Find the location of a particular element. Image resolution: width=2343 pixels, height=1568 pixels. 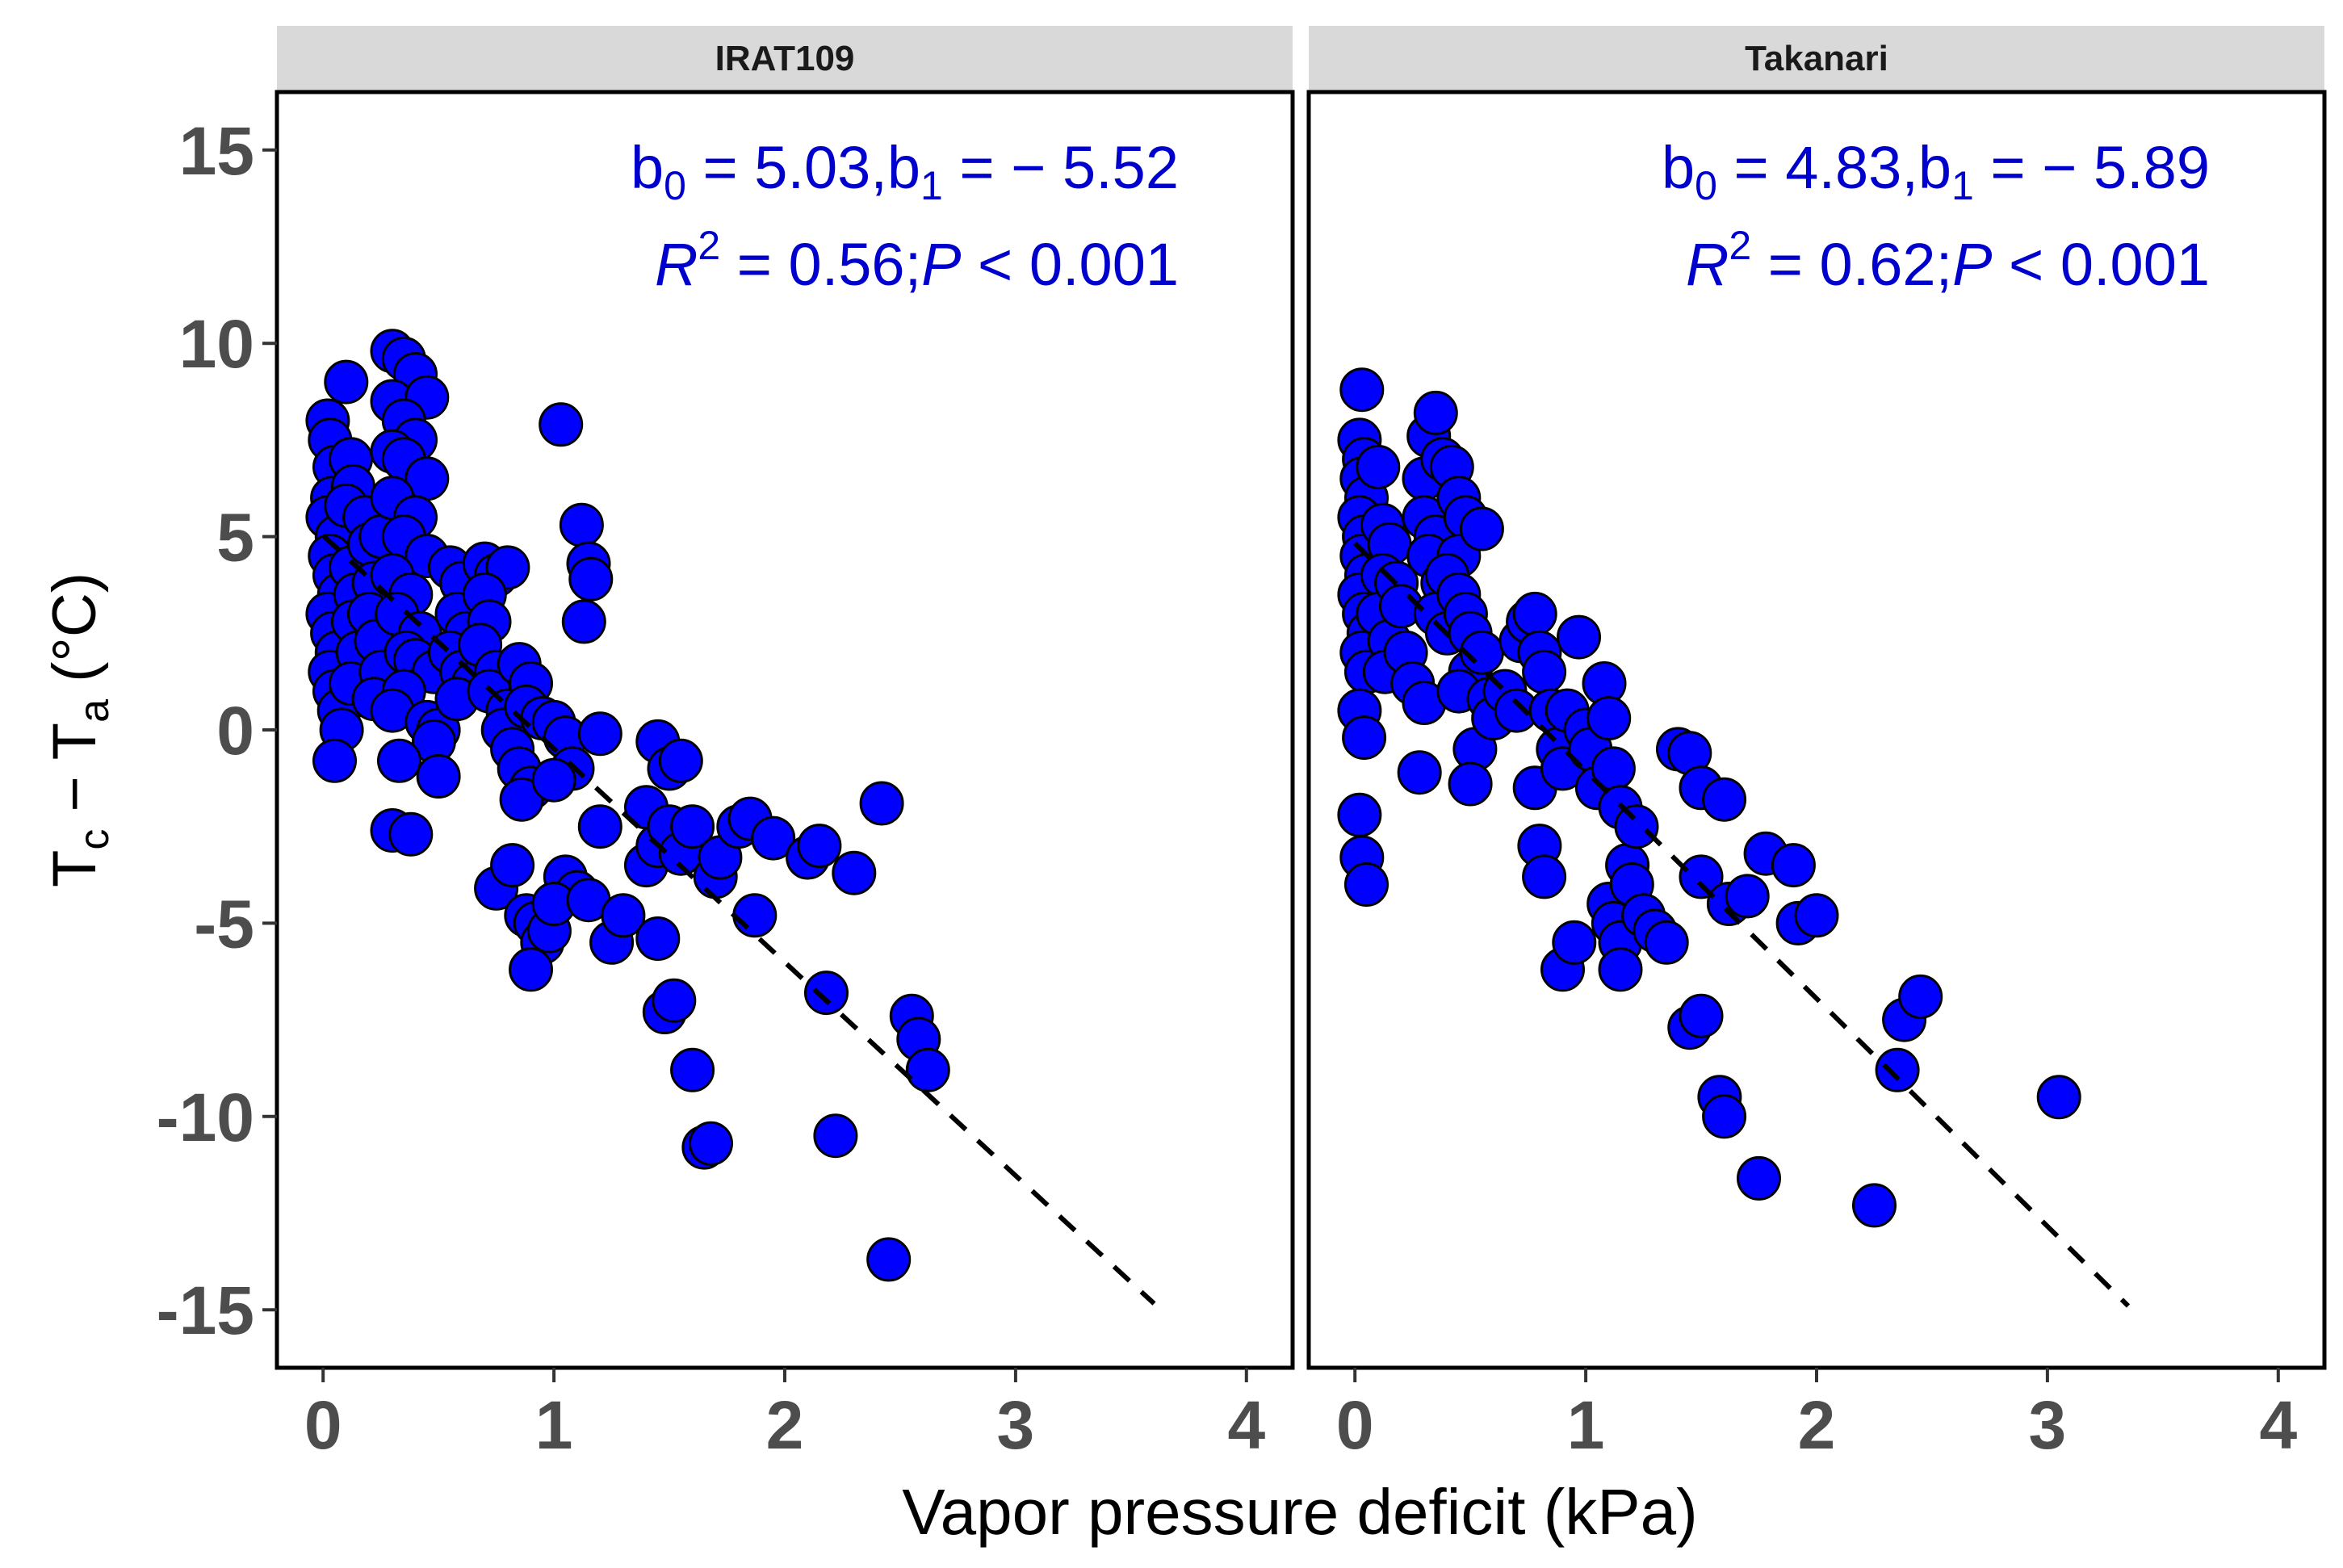

fit-coefficients-label: b0 = 5.03,b1 = − 5.52 is located at coordinates (905, 171).